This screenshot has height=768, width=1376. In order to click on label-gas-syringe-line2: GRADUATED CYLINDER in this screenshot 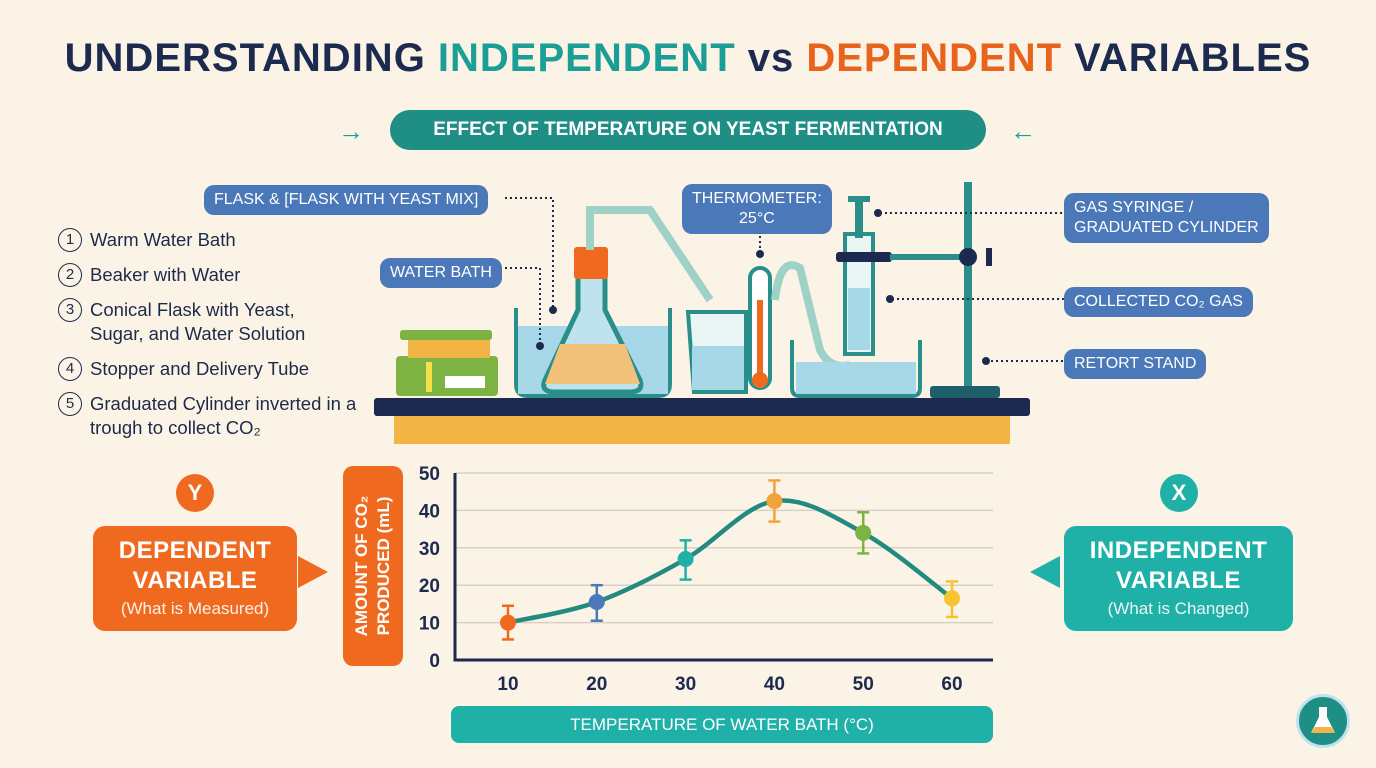, I will do `click(1166, 227)`.